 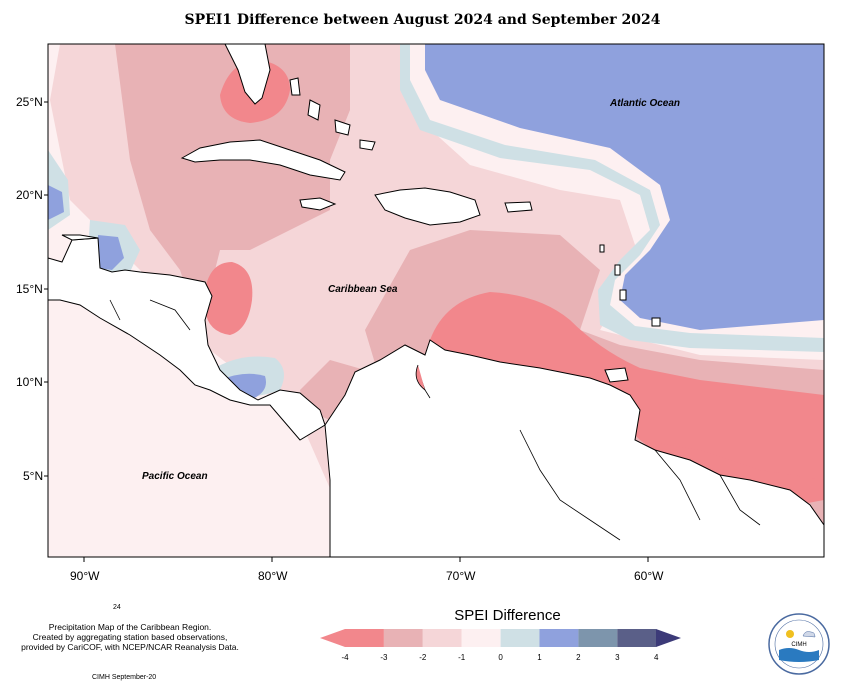 I want to click on legend-arrow-right, so click(x=668, y=638).